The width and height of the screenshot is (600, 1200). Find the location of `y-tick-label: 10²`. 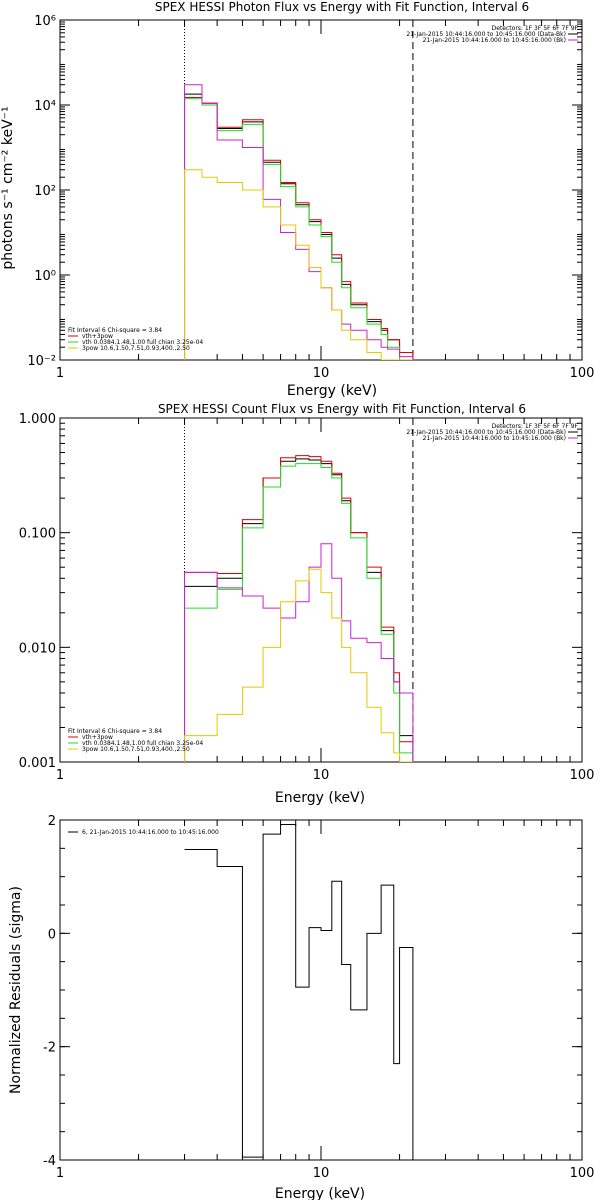

y-tick-label: 10² is located at coordinates (45, 191).